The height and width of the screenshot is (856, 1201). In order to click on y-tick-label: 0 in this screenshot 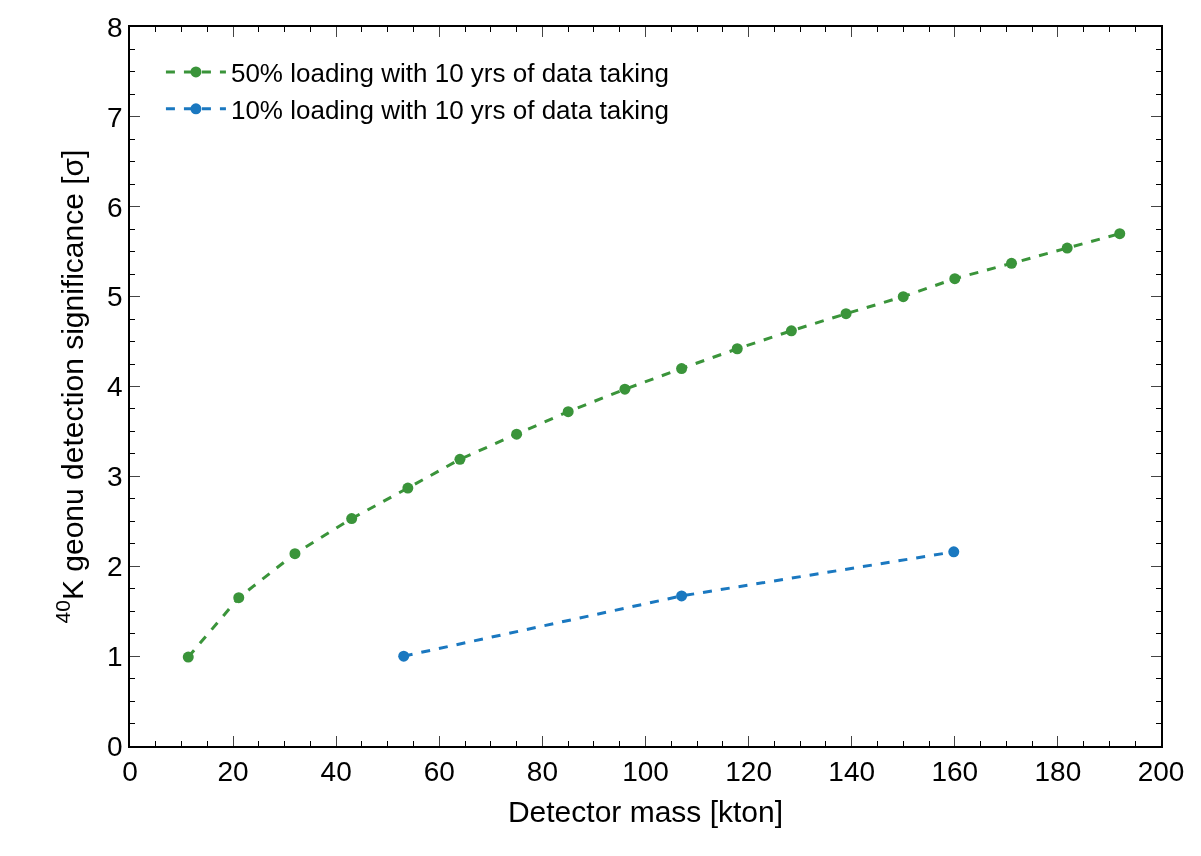, I will do `click(115, 746)`.